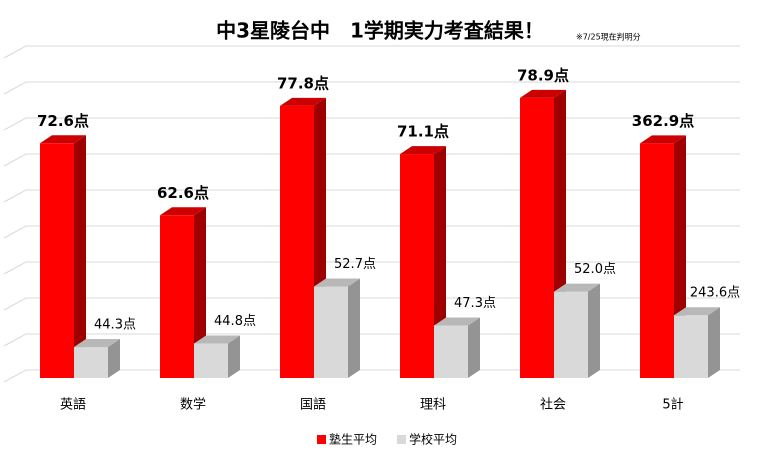 This screenshot has height=454, width=760. Describe the element at coordinates (672, 405) in the screenshot. I see `x-tick-label: 5計` at that location.